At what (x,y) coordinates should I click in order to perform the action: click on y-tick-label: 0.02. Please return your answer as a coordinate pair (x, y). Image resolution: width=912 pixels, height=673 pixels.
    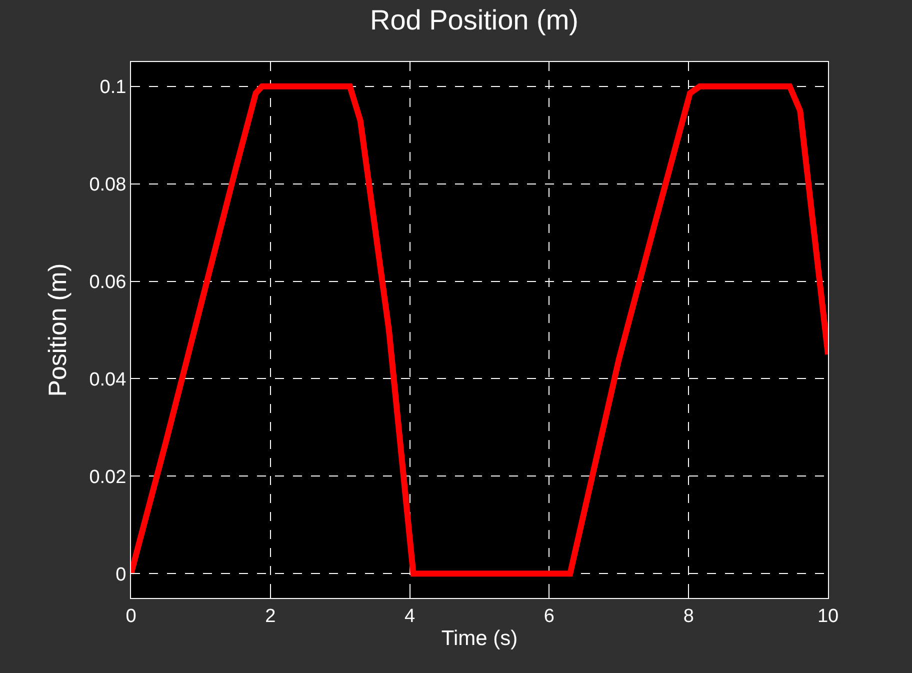
    Looking at the image, I should click on (107, 477).